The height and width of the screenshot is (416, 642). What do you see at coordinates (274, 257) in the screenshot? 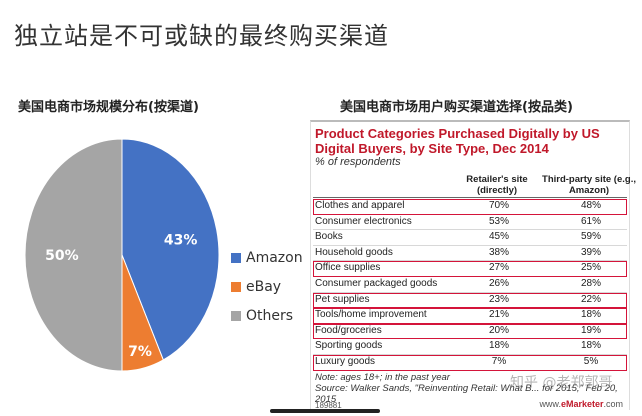
I see `legend-label-amazon: Amazon` at bounding box center [274, 257].